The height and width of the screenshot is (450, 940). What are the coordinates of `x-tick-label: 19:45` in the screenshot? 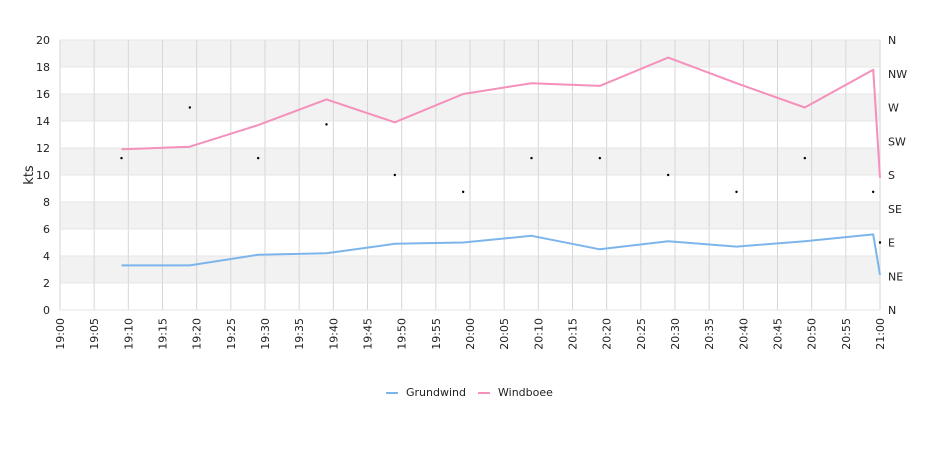 It's located at (368, 334).